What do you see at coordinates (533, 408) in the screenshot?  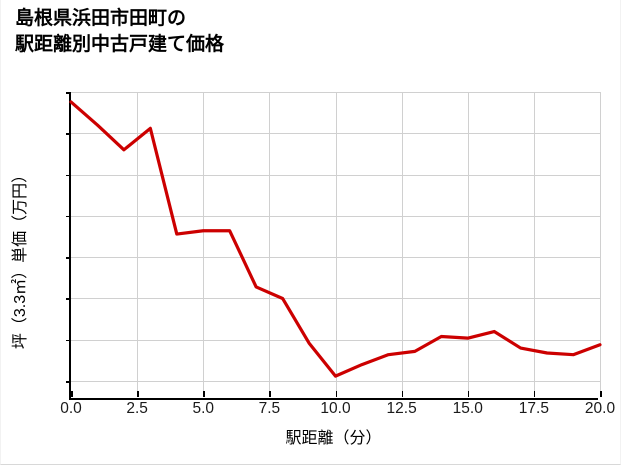 I see `x-tick-label: 17.5` at bounding box center [533, 408].